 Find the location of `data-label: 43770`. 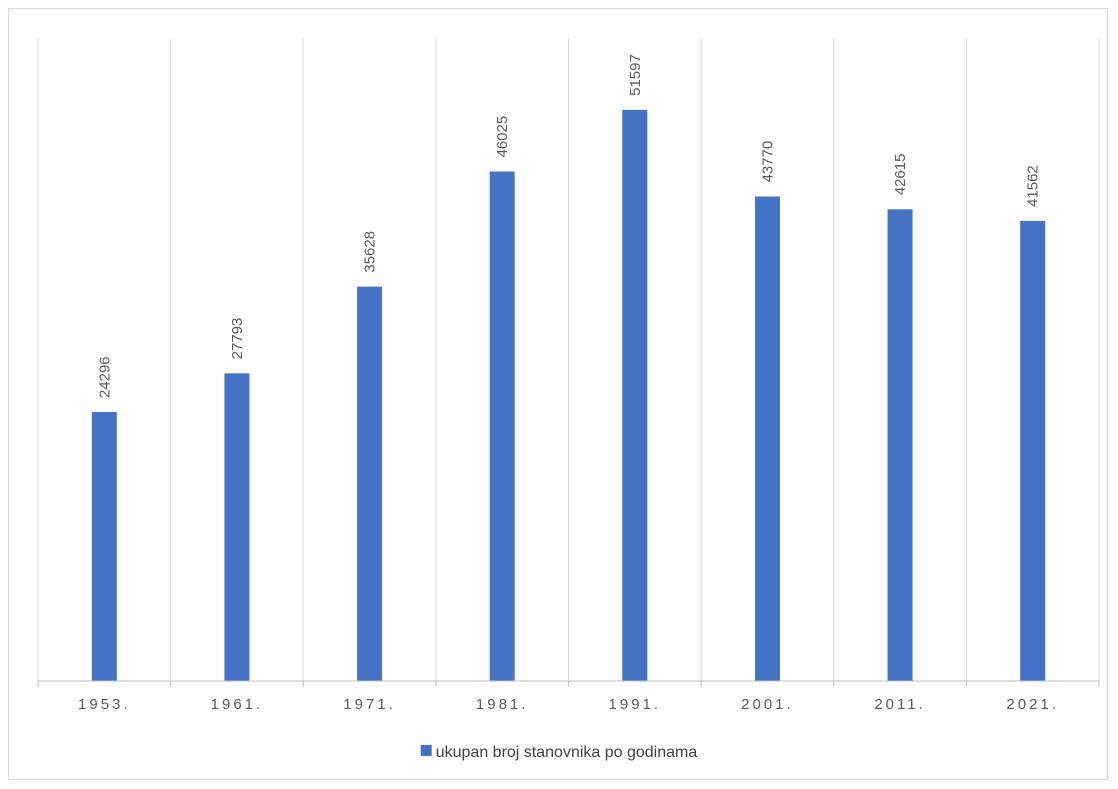

data-label: 43770 is located at coordinates (767, 162).